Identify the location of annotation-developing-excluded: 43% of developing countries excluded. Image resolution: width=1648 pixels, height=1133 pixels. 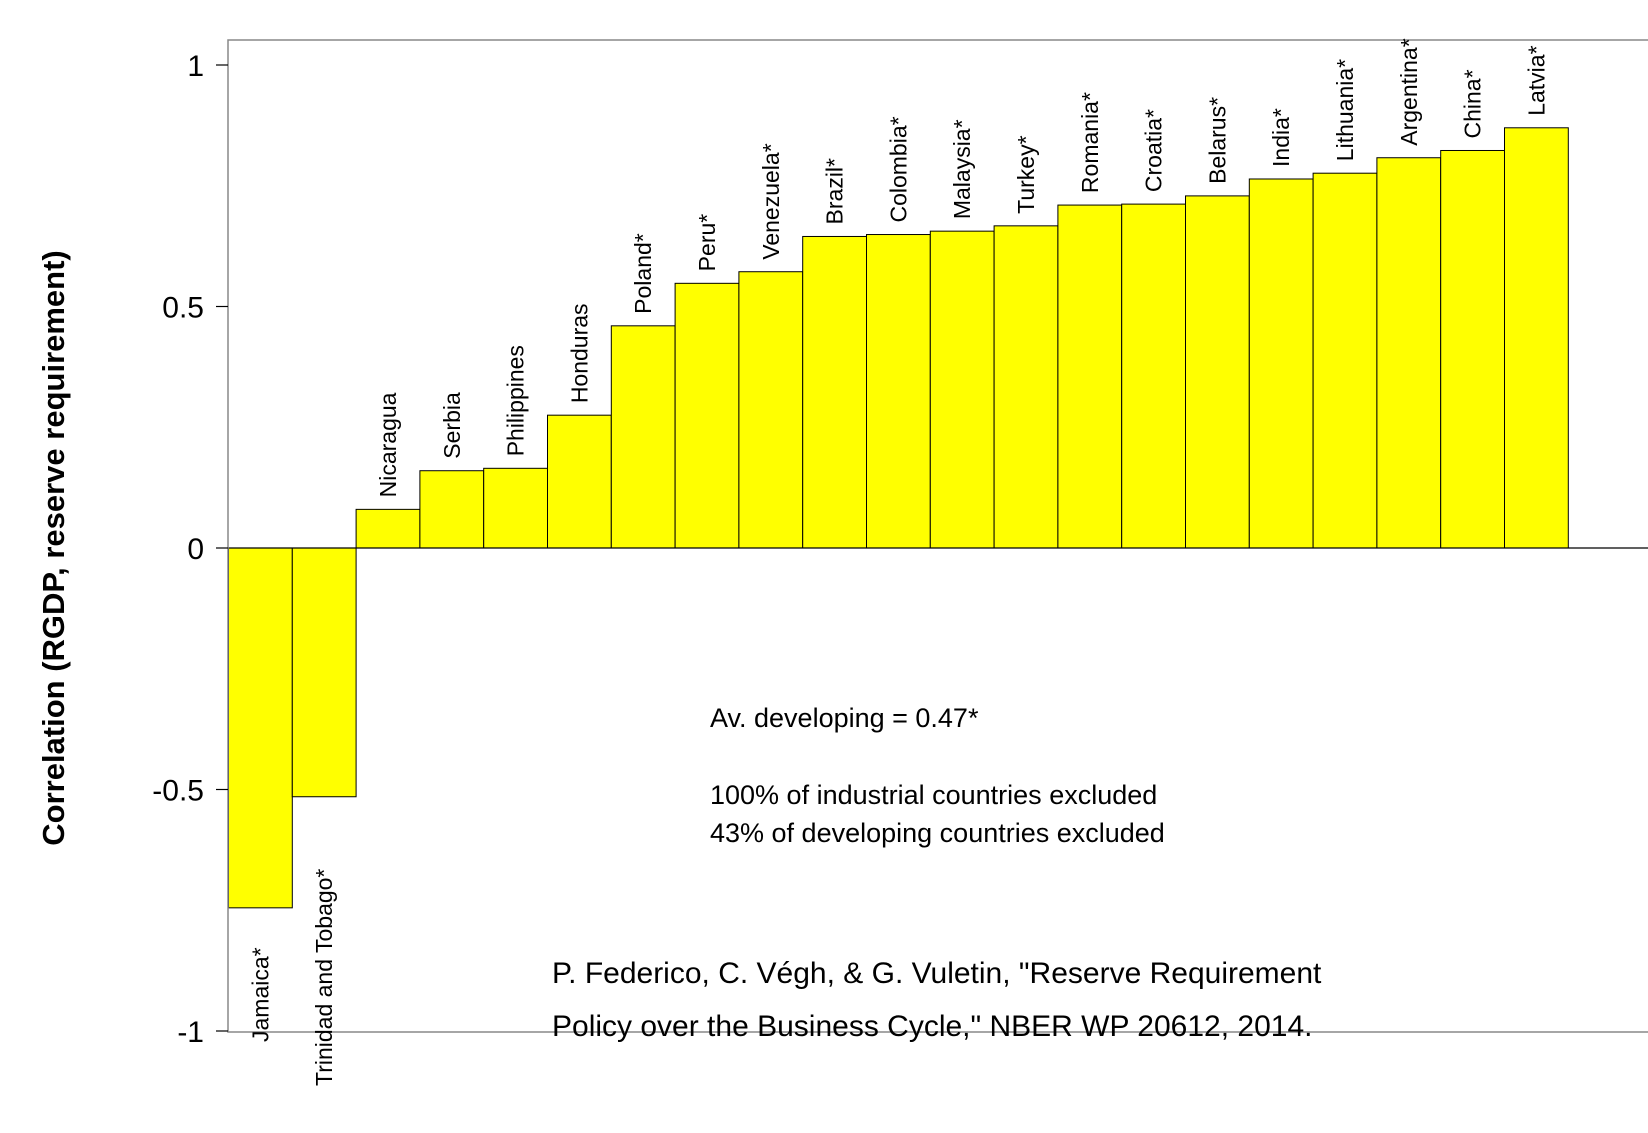
(937, 833).